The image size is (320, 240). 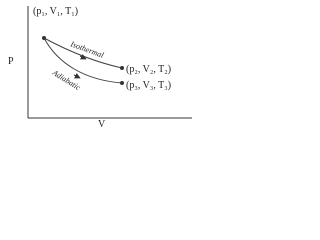 What do you see at coordinates (148, 85) in the screenshot?
I see `adiabatic-end-label: (p₃, V₃, T₃)` at bounding box center [148, 85].